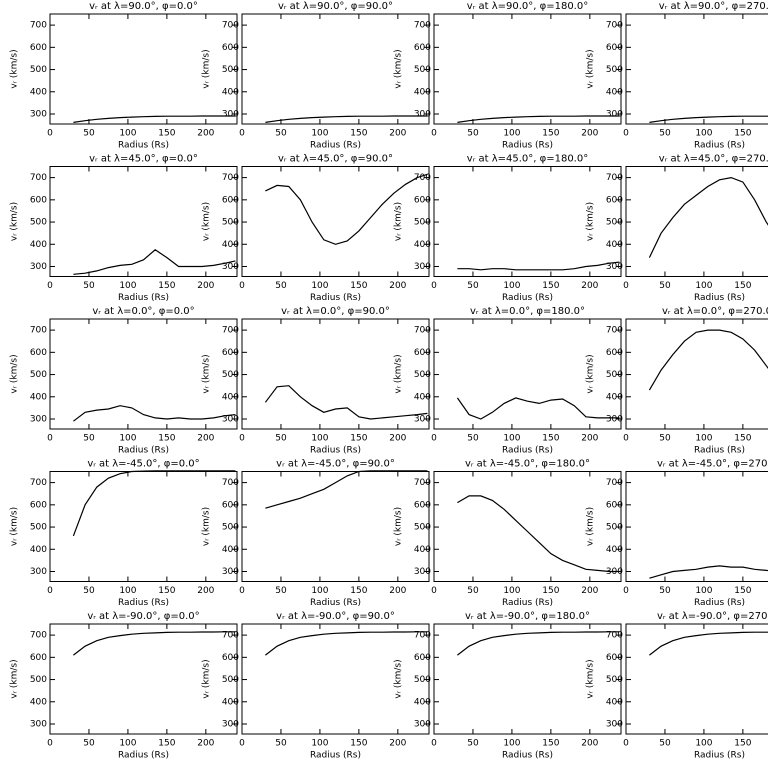  Describe the element at coordinates (143, 311) in the screenshot. I see `chart-title: vᵣ at λ=0.0°, φ=0.0°` at that location.